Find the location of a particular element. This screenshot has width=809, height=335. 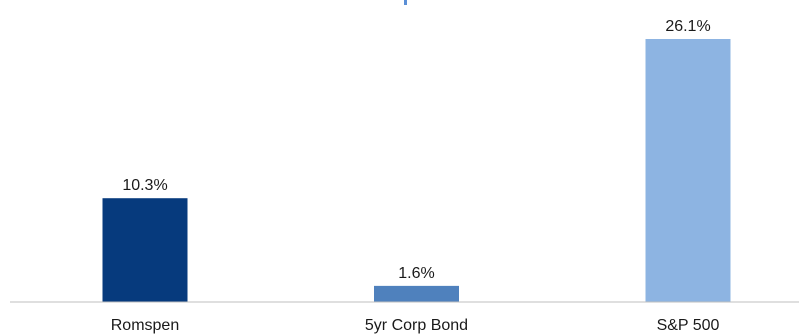

clipped-title-mark is located at coordinates (405, 2).